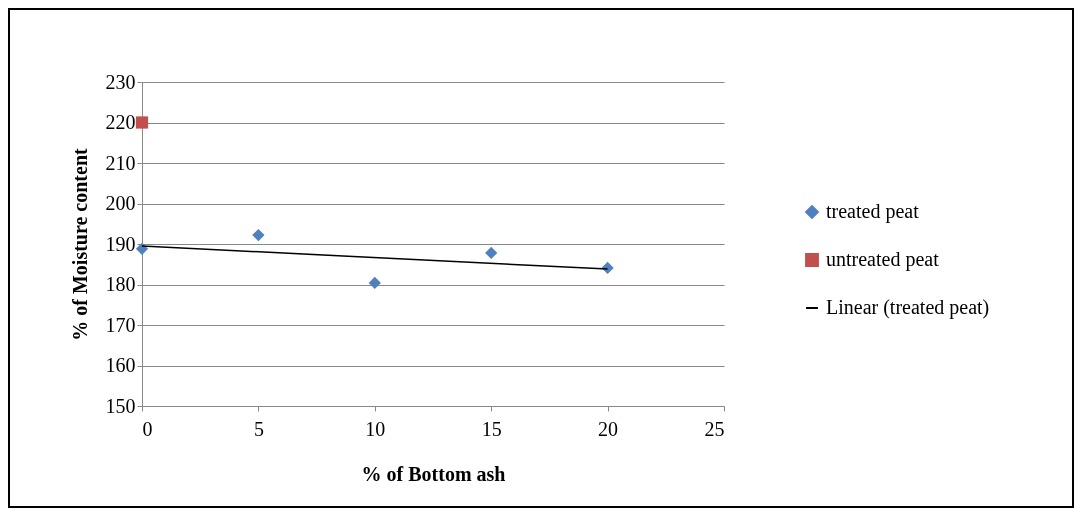 This screenshot has height=516, width=1082. I want to click on x-tick-label: 10, so click(375, 428).